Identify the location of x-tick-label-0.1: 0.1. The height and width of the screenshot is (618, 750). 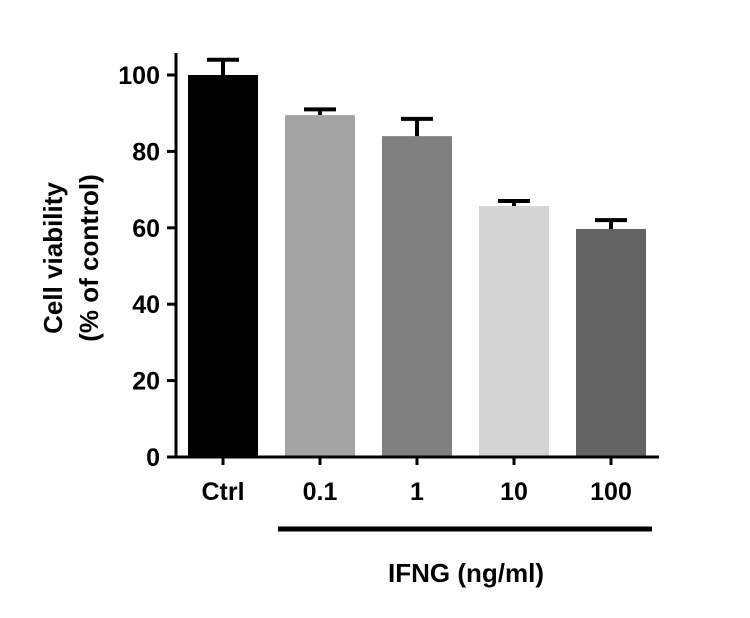
(320, 492).